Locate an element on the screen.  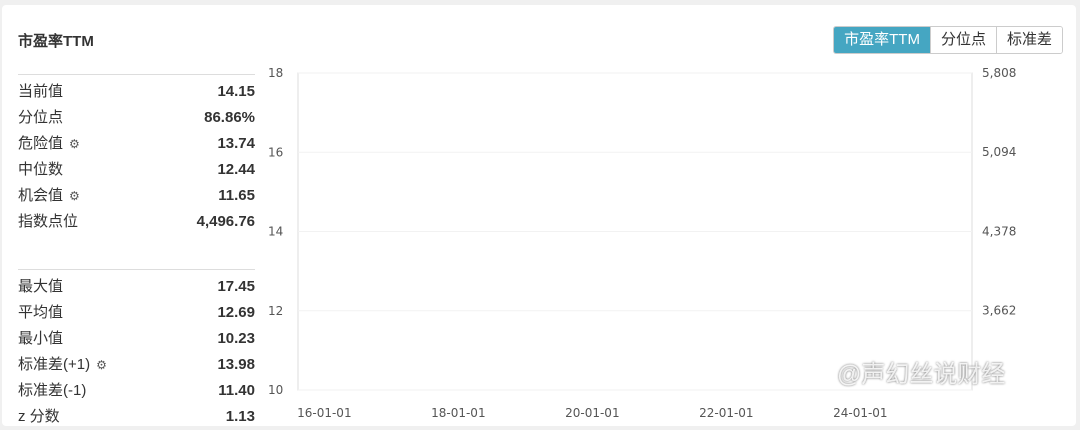
stat-row: 标准差(+1) ⚙ 13.98 is located at coordinates (136, 365).